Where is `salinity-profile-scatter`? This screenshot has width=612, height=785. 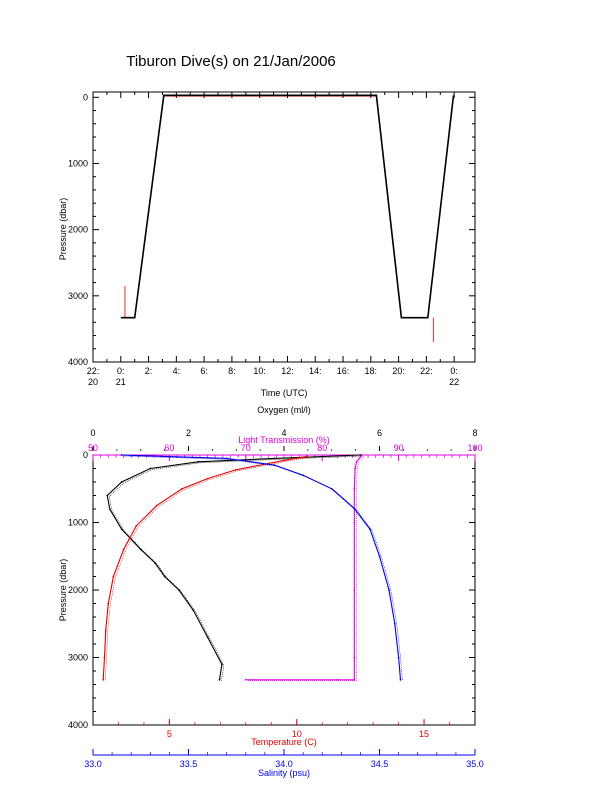 salinity-profile-scatter is located at coordinates (263, 568).